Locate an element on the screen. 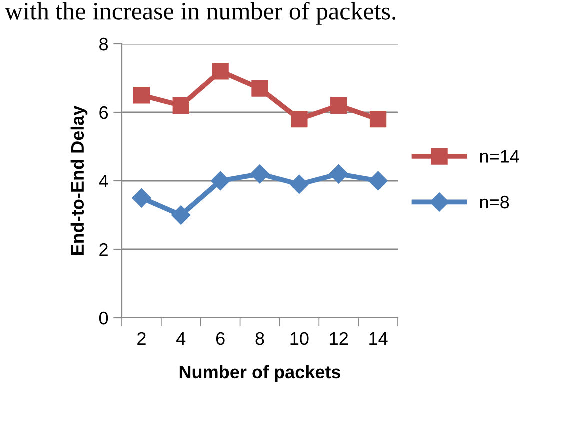 The height and width of the screenshot is (423, 568). x-tick-label: 2 is located at coordinates (142, 338).